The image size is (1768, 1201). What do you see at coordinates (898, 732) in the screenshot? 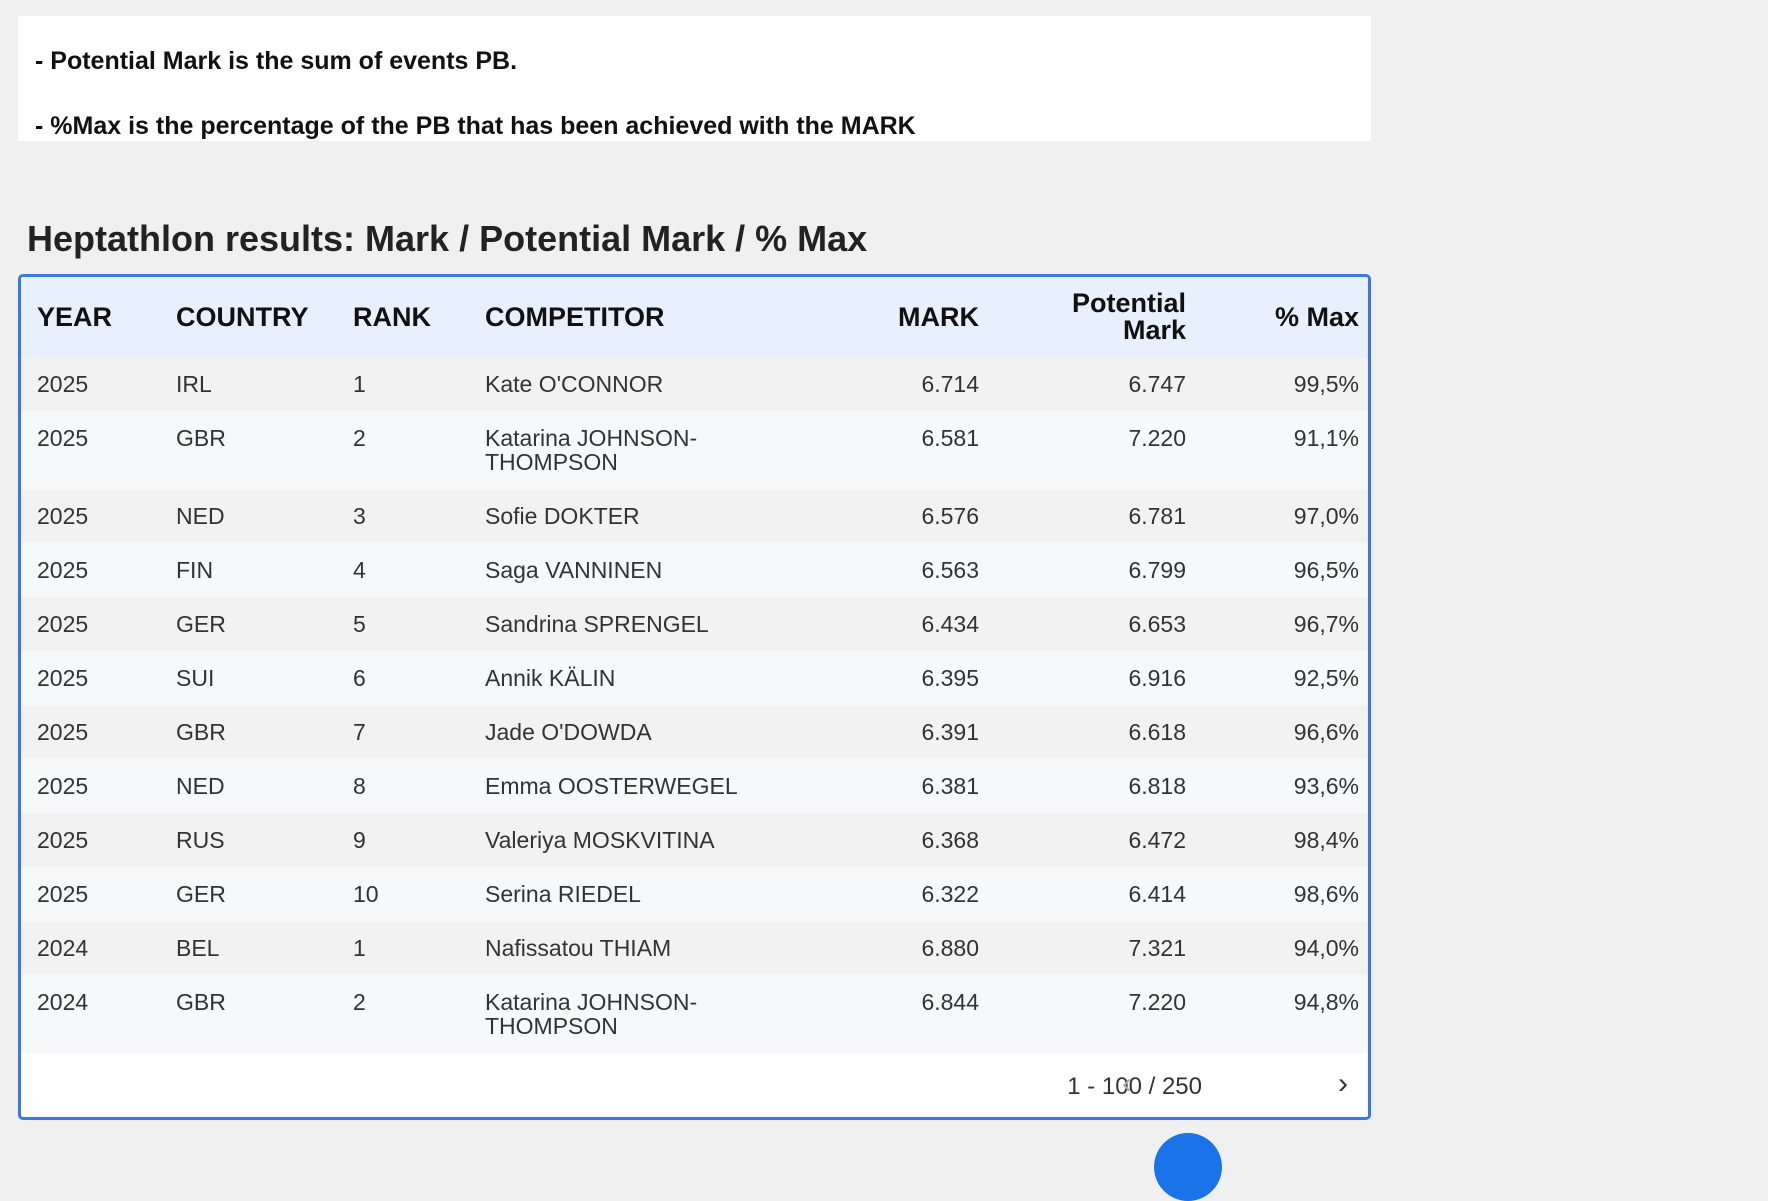
I see `table-cell: 6.391` at bounding box center [898, 732].